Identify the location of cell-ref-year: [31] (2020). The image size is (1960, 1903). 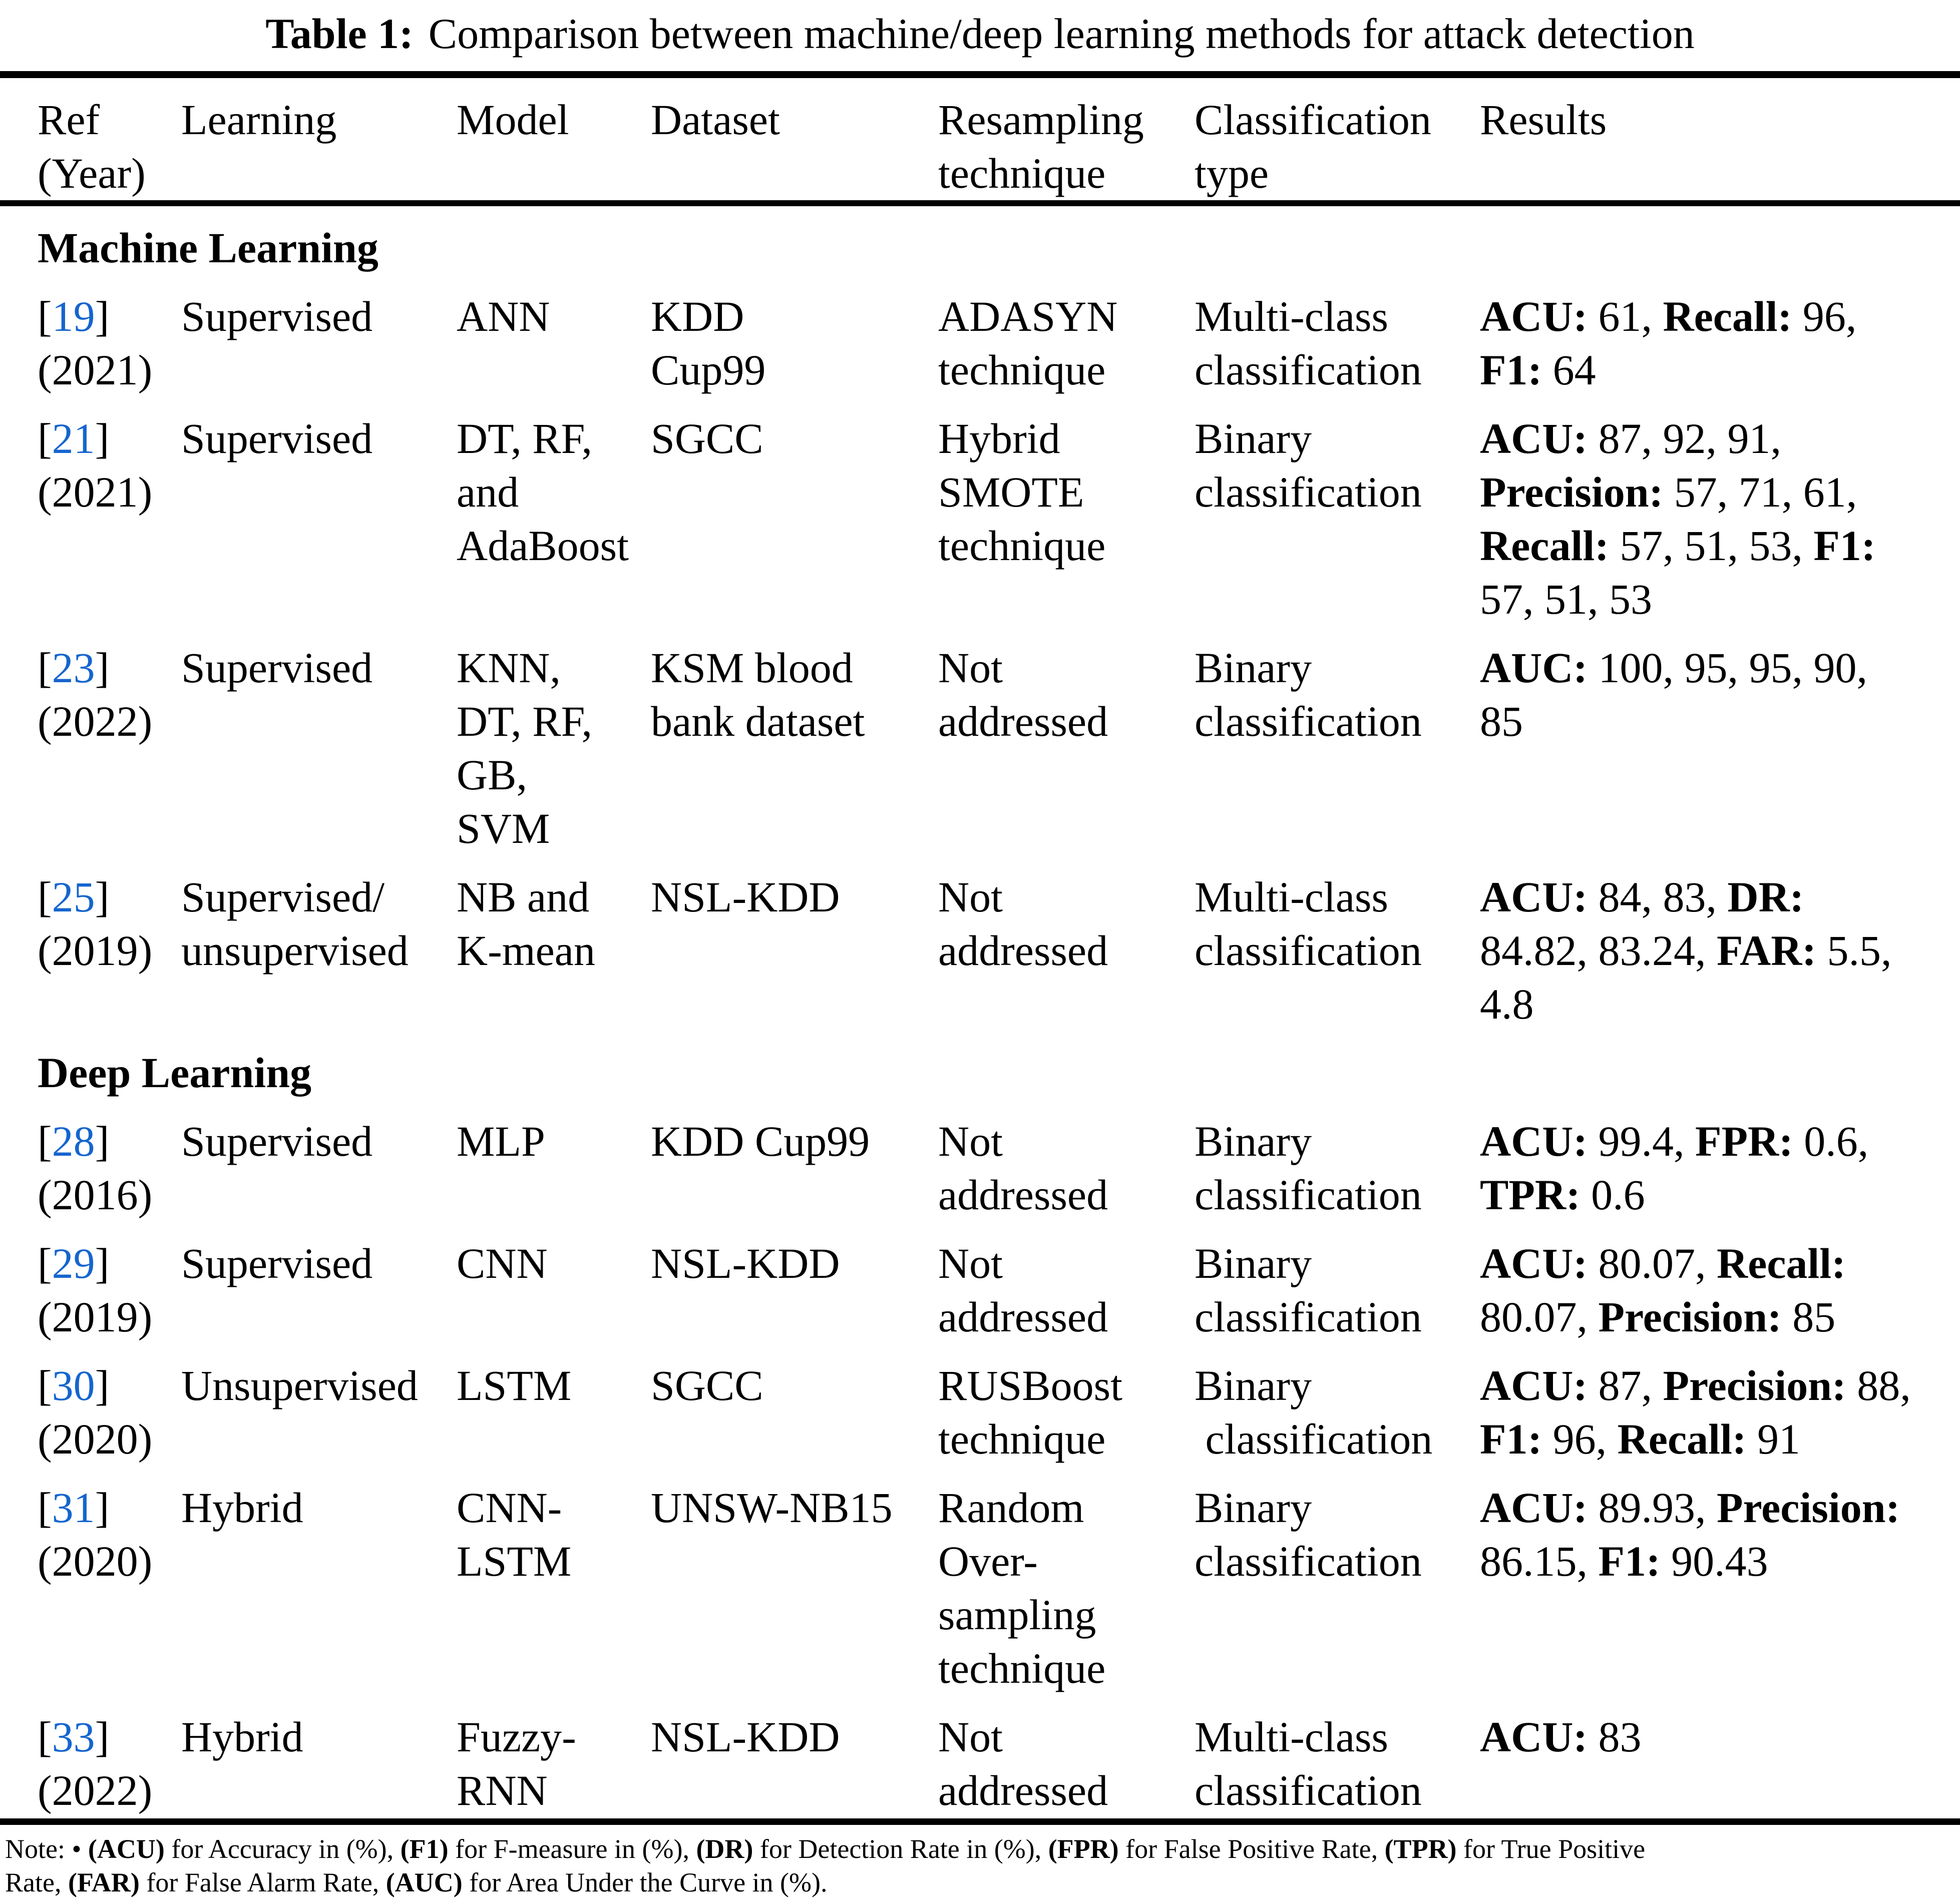
(109, 1535).